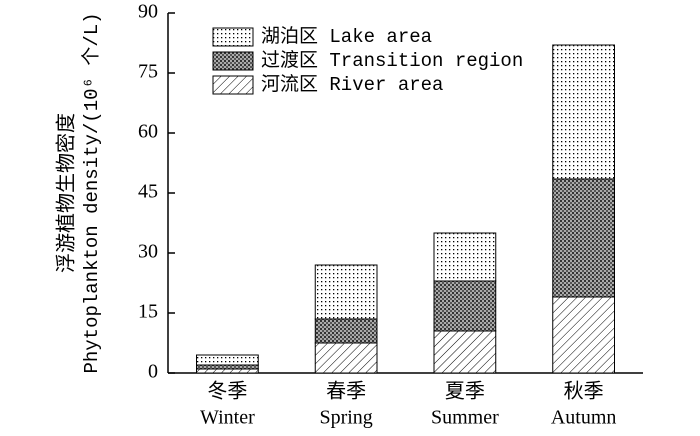  I want to click on y-tick-label: 30, so click(148, 252).